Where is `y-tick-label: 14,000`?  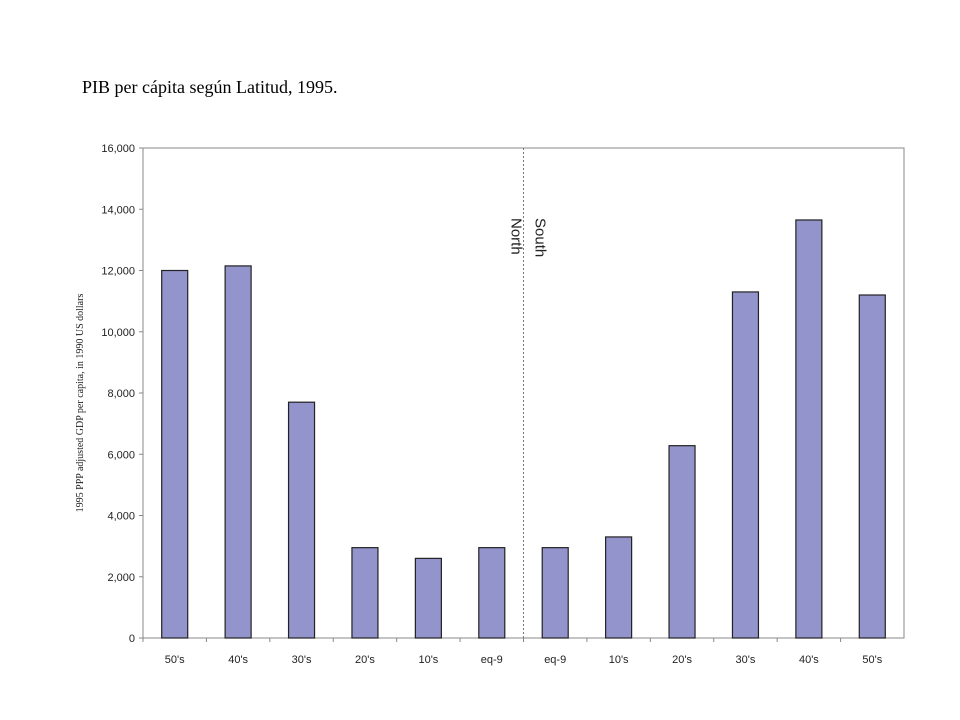 y-tick-label: 14,000 is located at coordinates (118, 210).